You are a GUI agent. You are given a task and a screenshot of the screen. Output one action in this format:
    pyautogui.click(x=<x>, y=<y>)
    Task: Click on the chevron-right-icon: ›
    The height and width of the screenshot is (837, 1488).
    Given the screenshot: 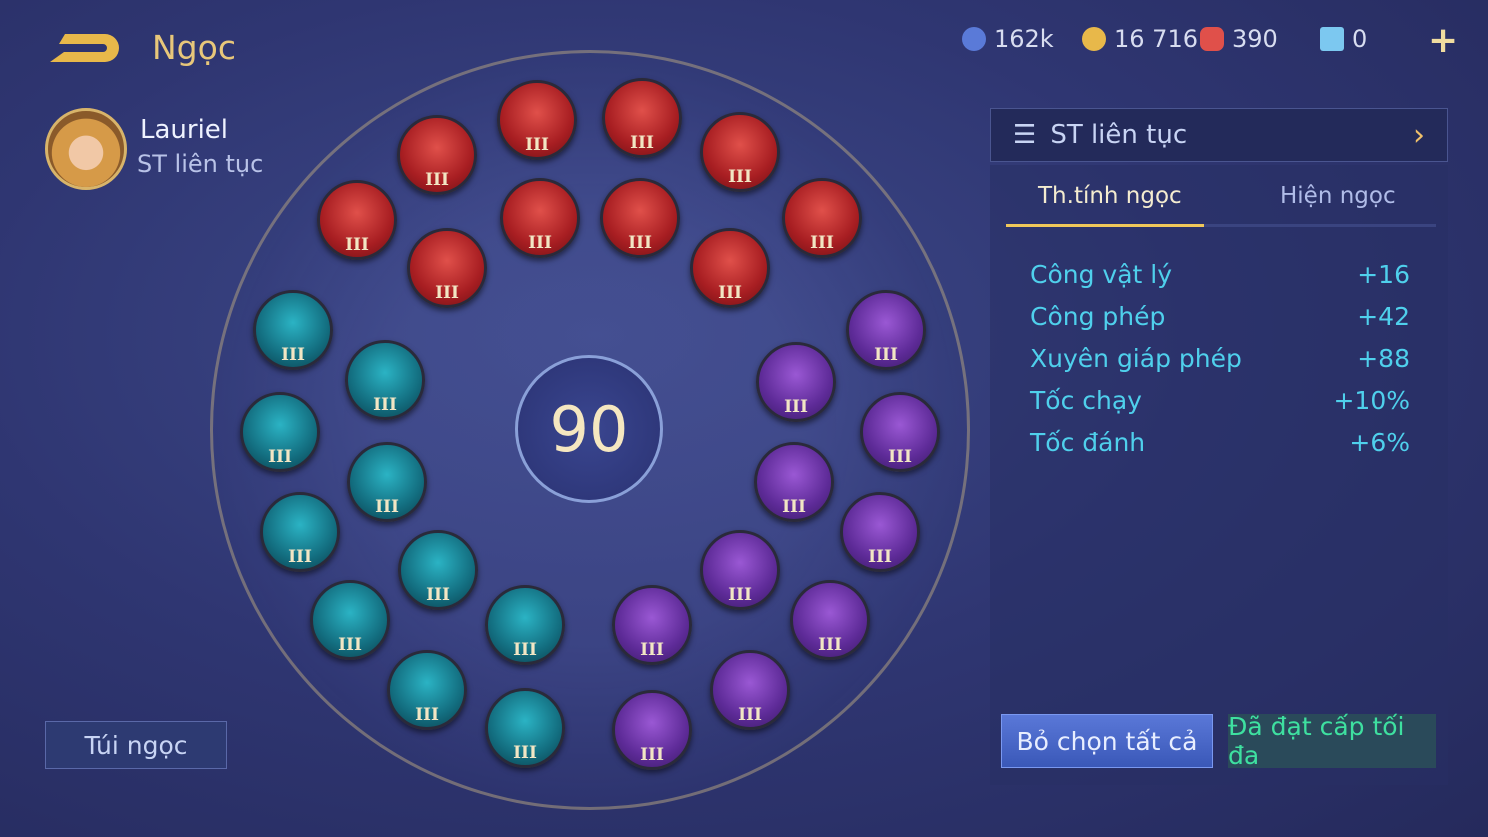 What is the action you would take?
    pyautogui.click(x=1419, y=135)
    